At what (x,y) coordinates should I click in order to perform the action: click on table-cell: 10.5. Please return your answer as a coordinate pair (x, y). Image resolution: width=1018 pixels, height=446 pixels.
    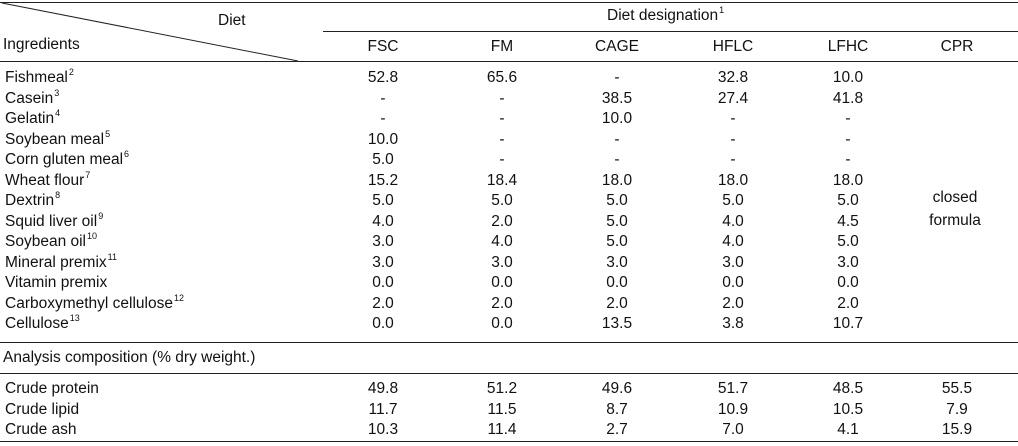
    Looking at the image, I should click on (848, 409).